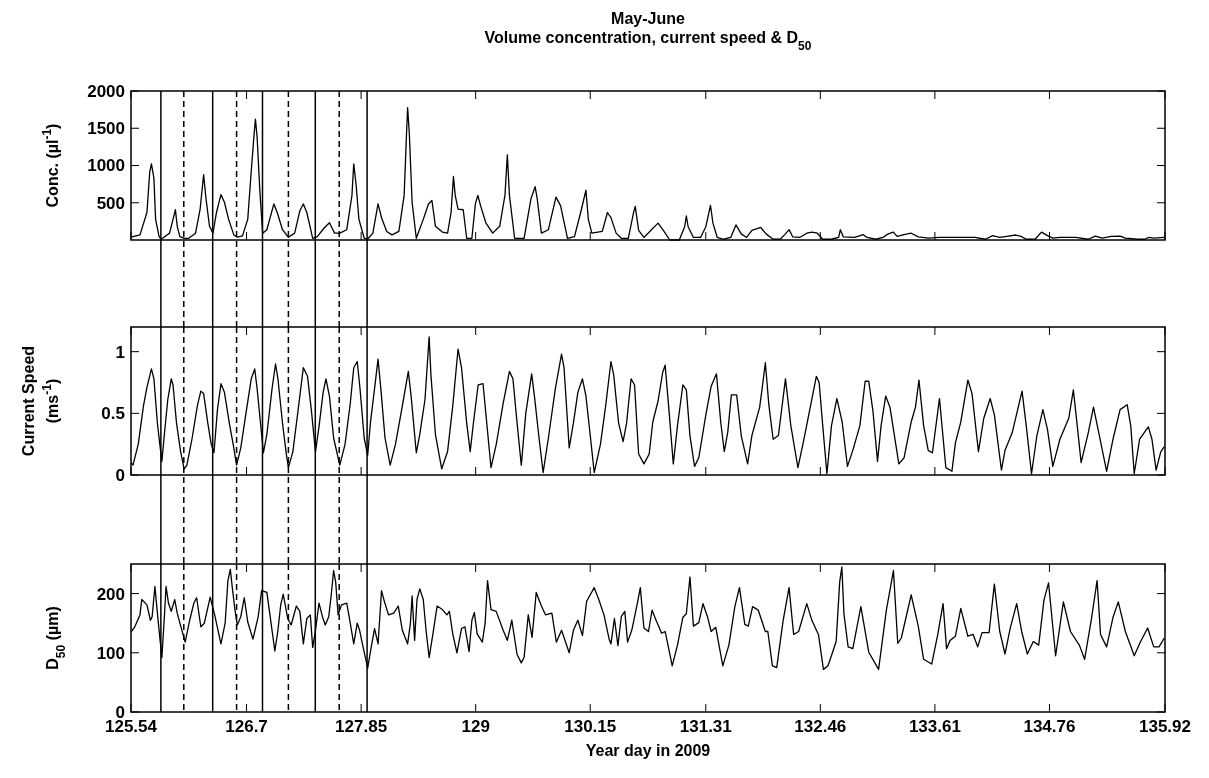 The height and width of the screenshot is (778, 1209). I want to click on y-tick-label: 100, so click(110, 653).